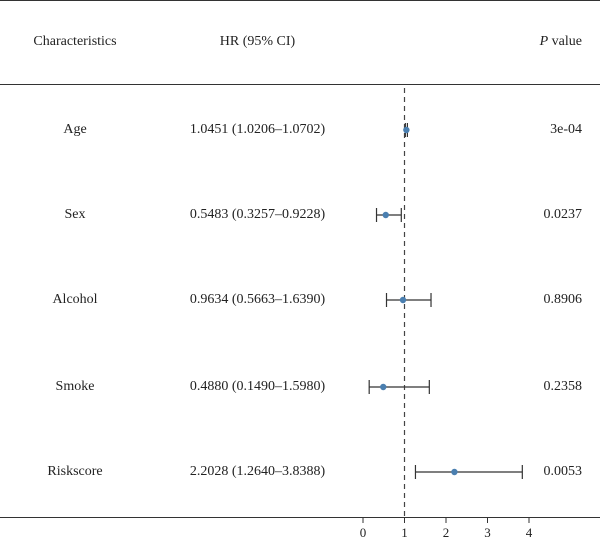 The image size is (600, 542). Describe the element at coordinates (257, 386) in the screenshot. I see `row-hr-smoke: 0.4880 (0.1490–1.5980)` at that location.